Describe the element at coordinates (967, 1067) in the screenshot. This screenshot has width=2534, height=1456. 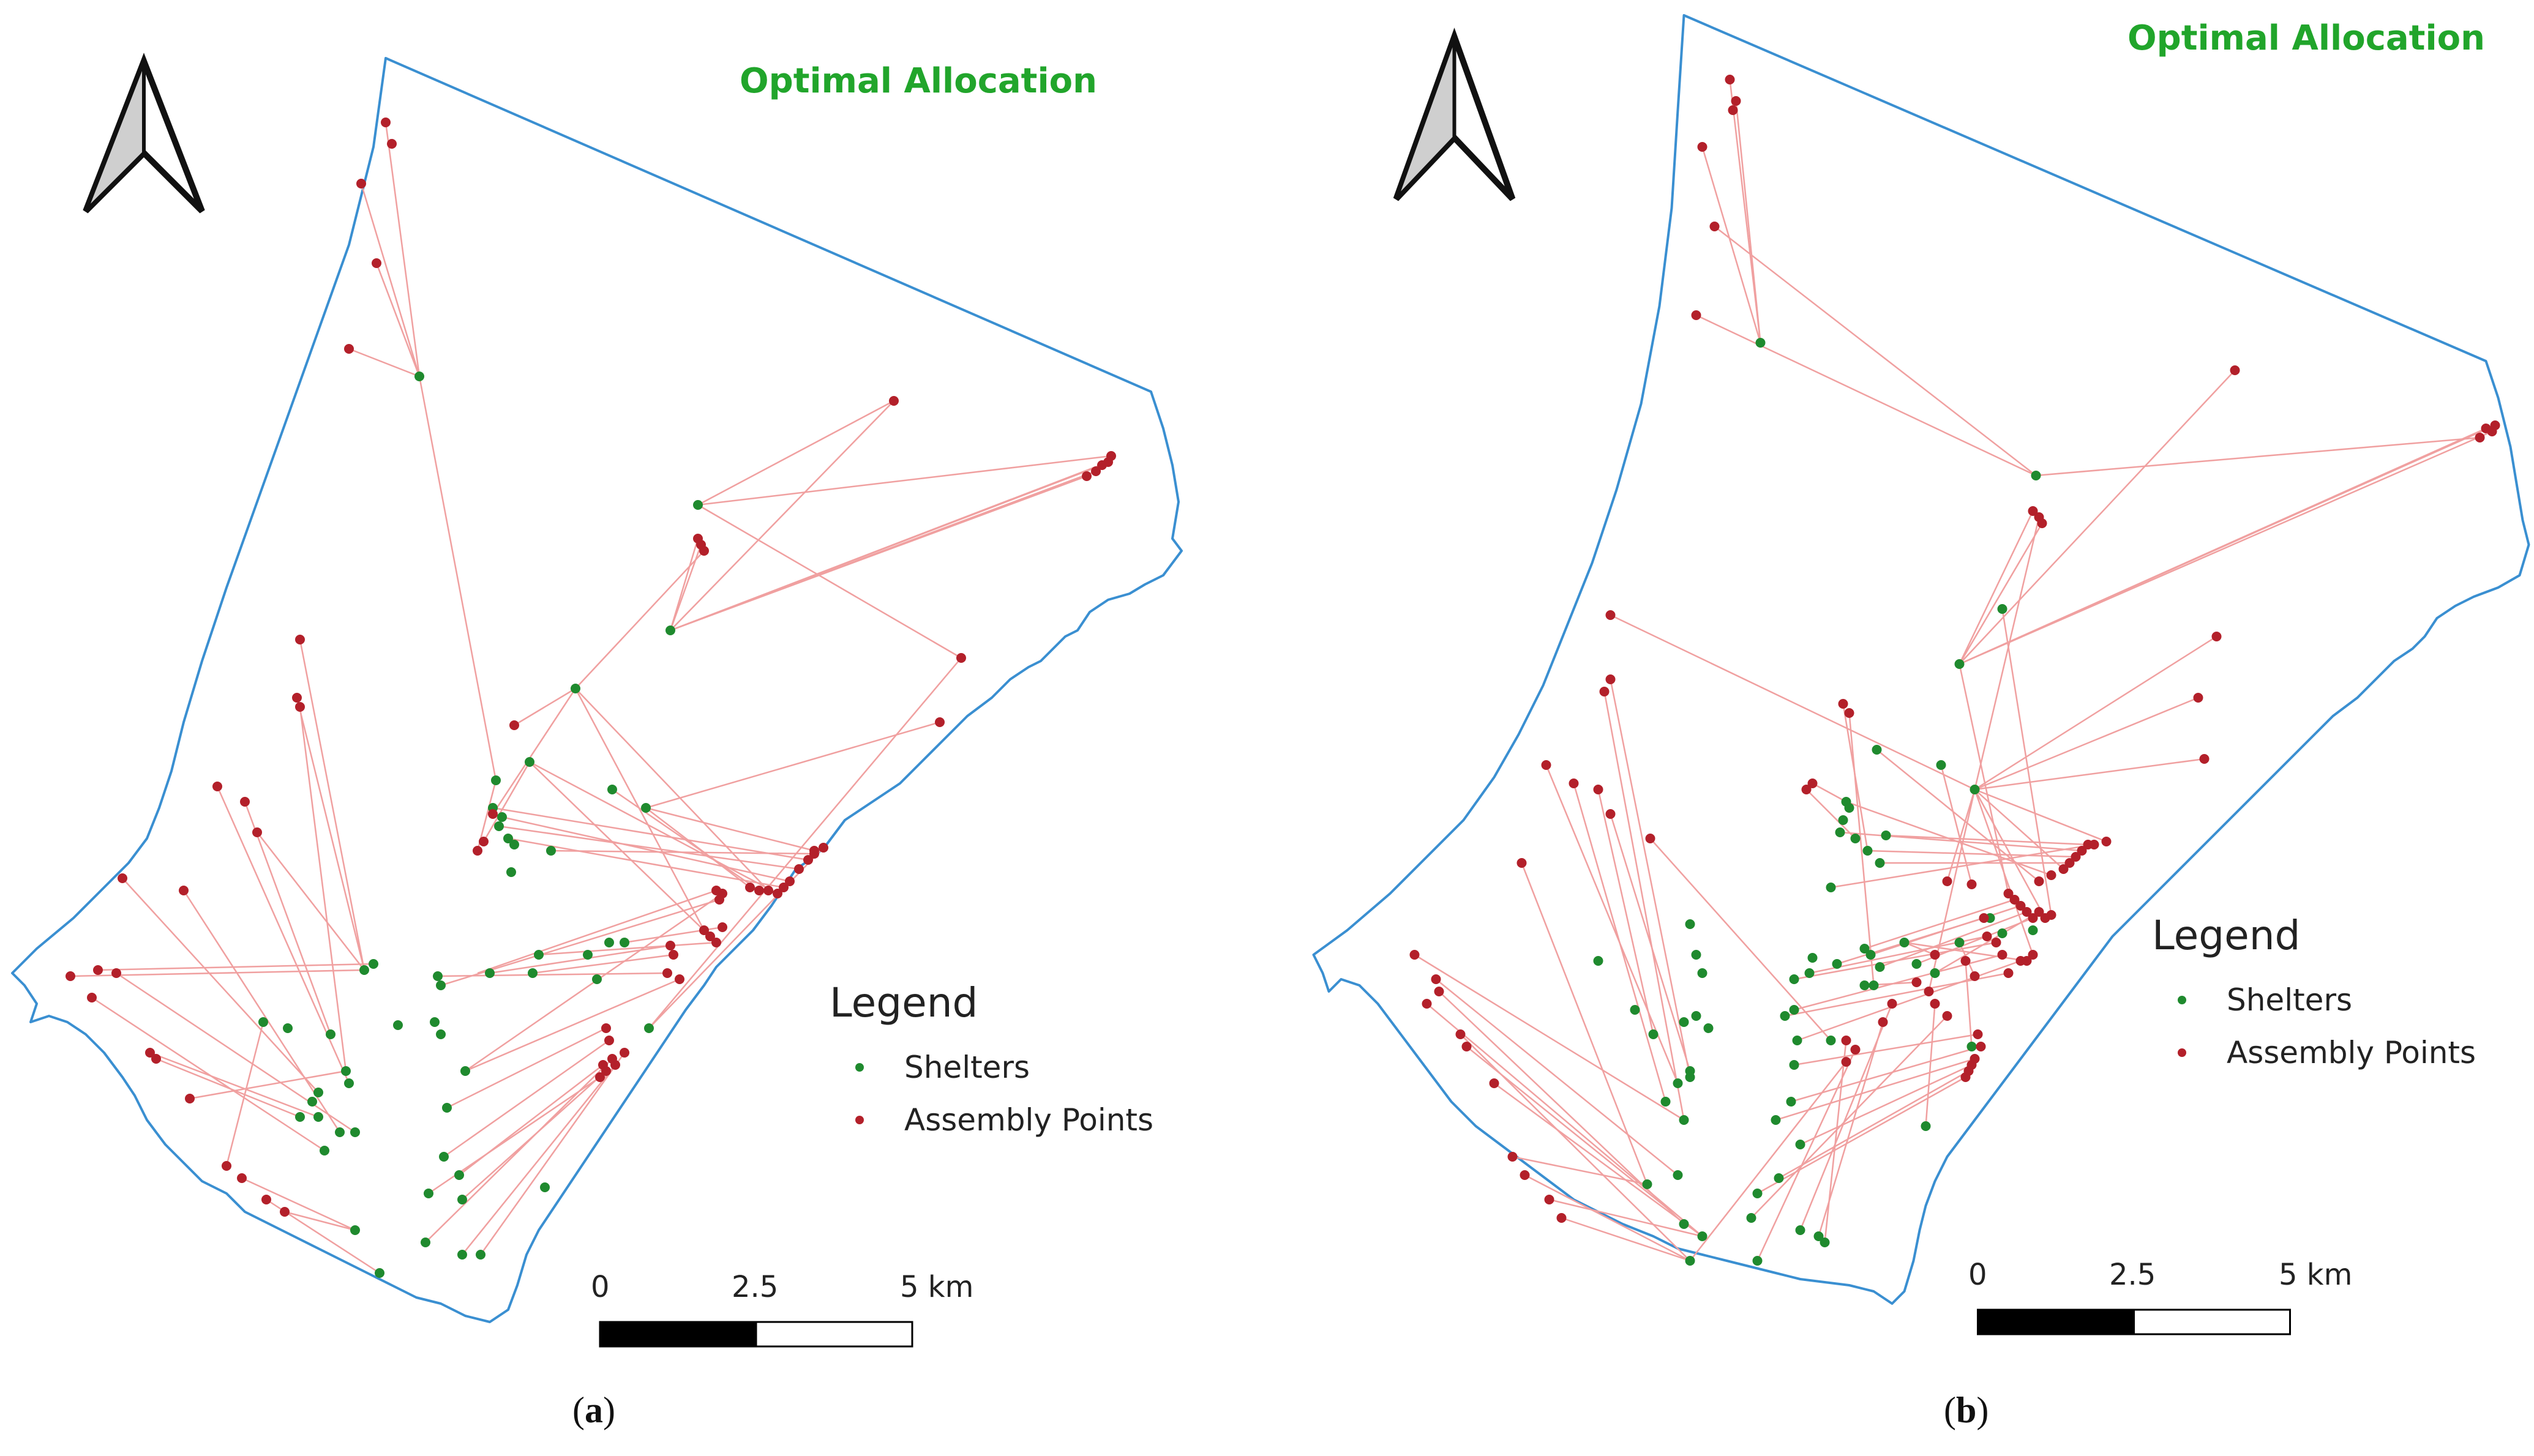
I see `legend-label-shelters: Shelters` at that location.